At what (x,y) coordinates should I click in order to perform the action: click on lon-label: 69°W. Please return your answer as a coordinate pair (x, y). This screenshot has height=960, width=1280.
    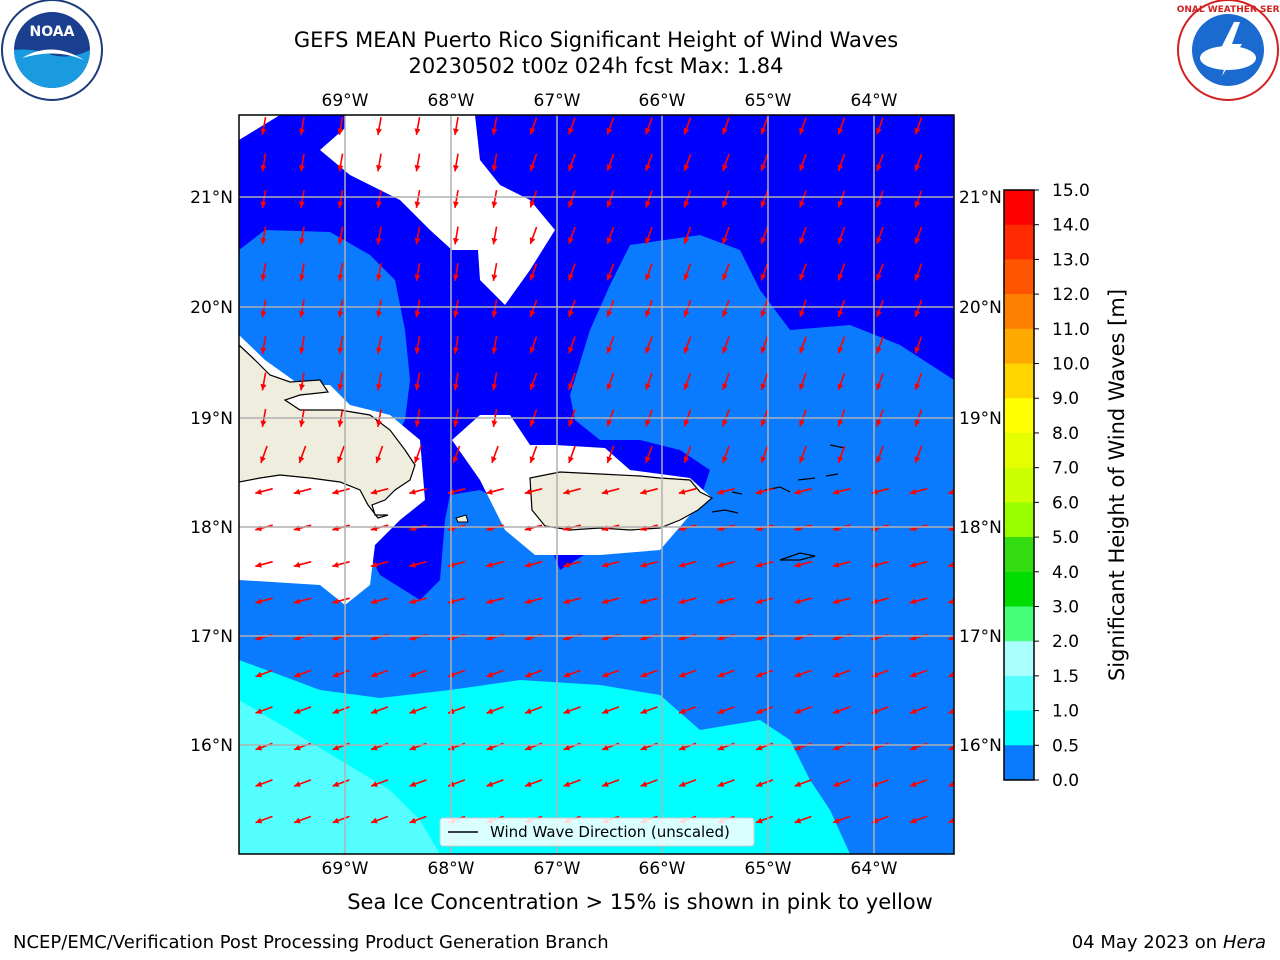
    Looking at the image, I should click on (345, 869).